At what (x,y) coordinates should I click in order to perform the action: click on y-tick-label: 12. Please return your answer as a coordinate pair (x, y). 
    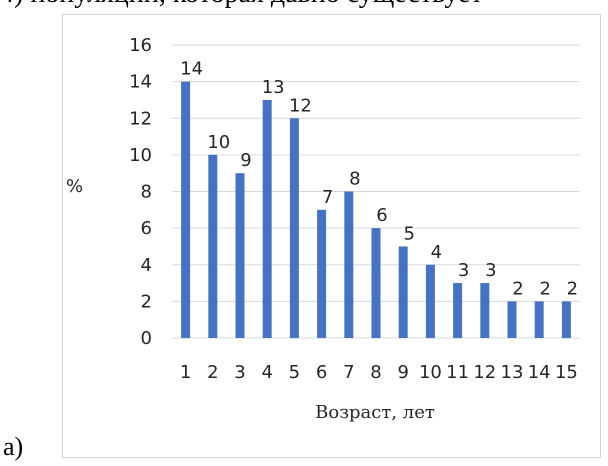
    Looking at the image, I should click on (140, 118).